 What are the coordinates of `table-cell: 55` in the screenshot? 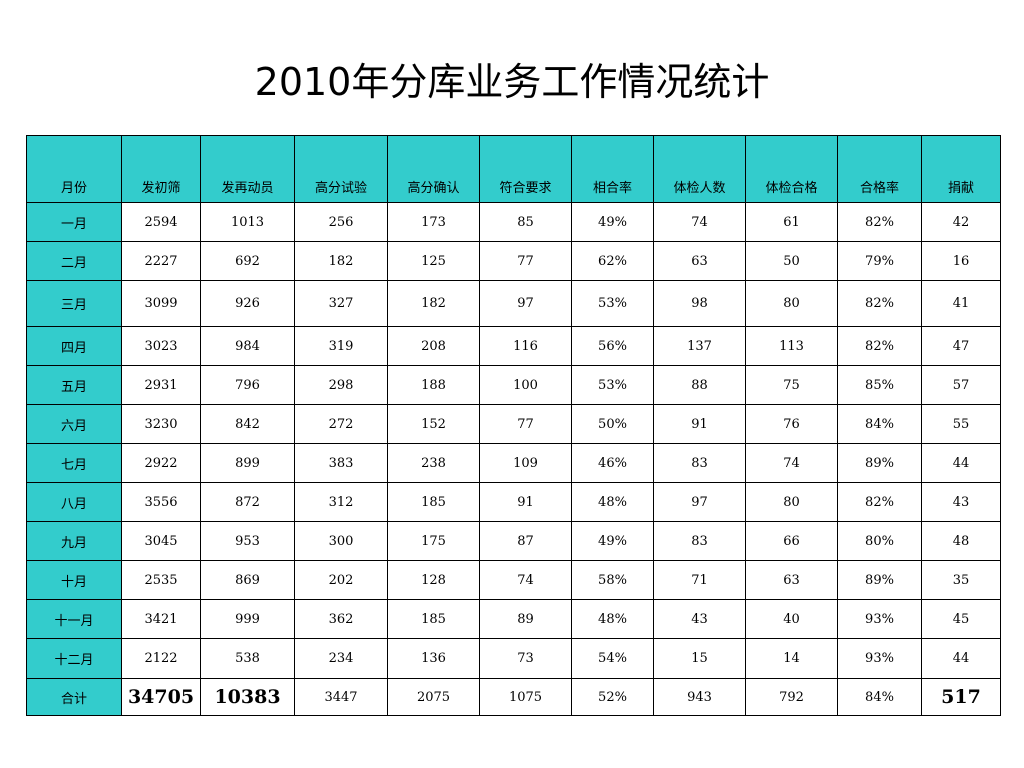 It's located at (961, 424).